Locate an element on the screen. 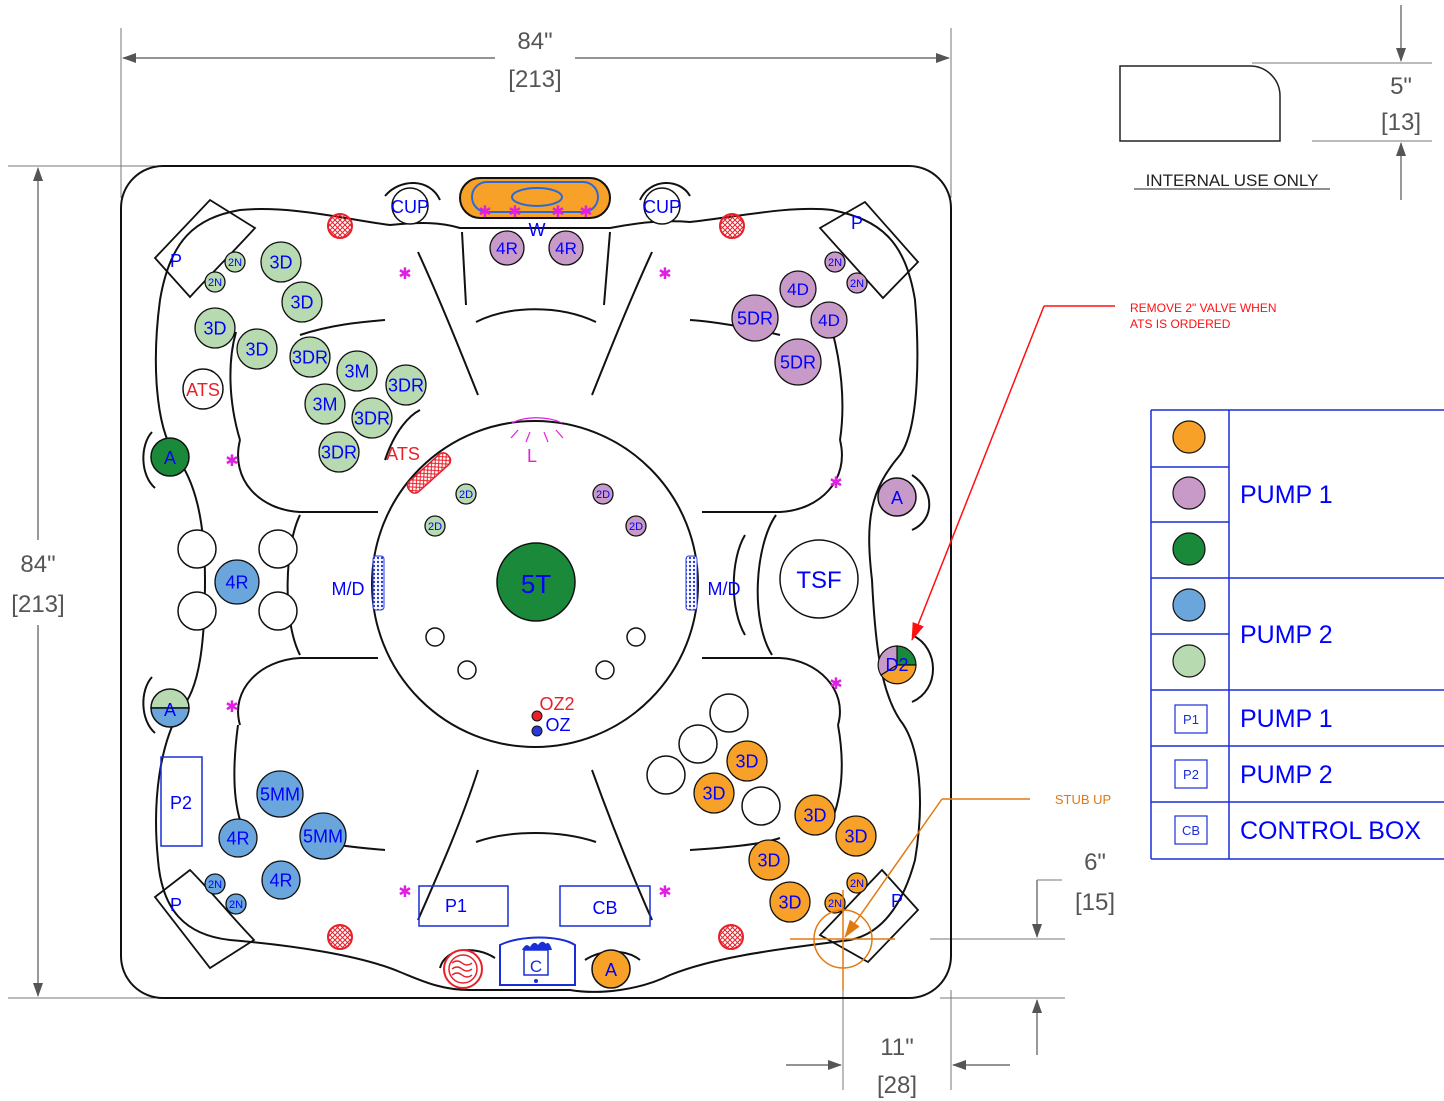 Image resolution: width=1444 pixels, height=1101 pixels. dimension-top-width: 84" [213] is located at coordinates (536, 113).